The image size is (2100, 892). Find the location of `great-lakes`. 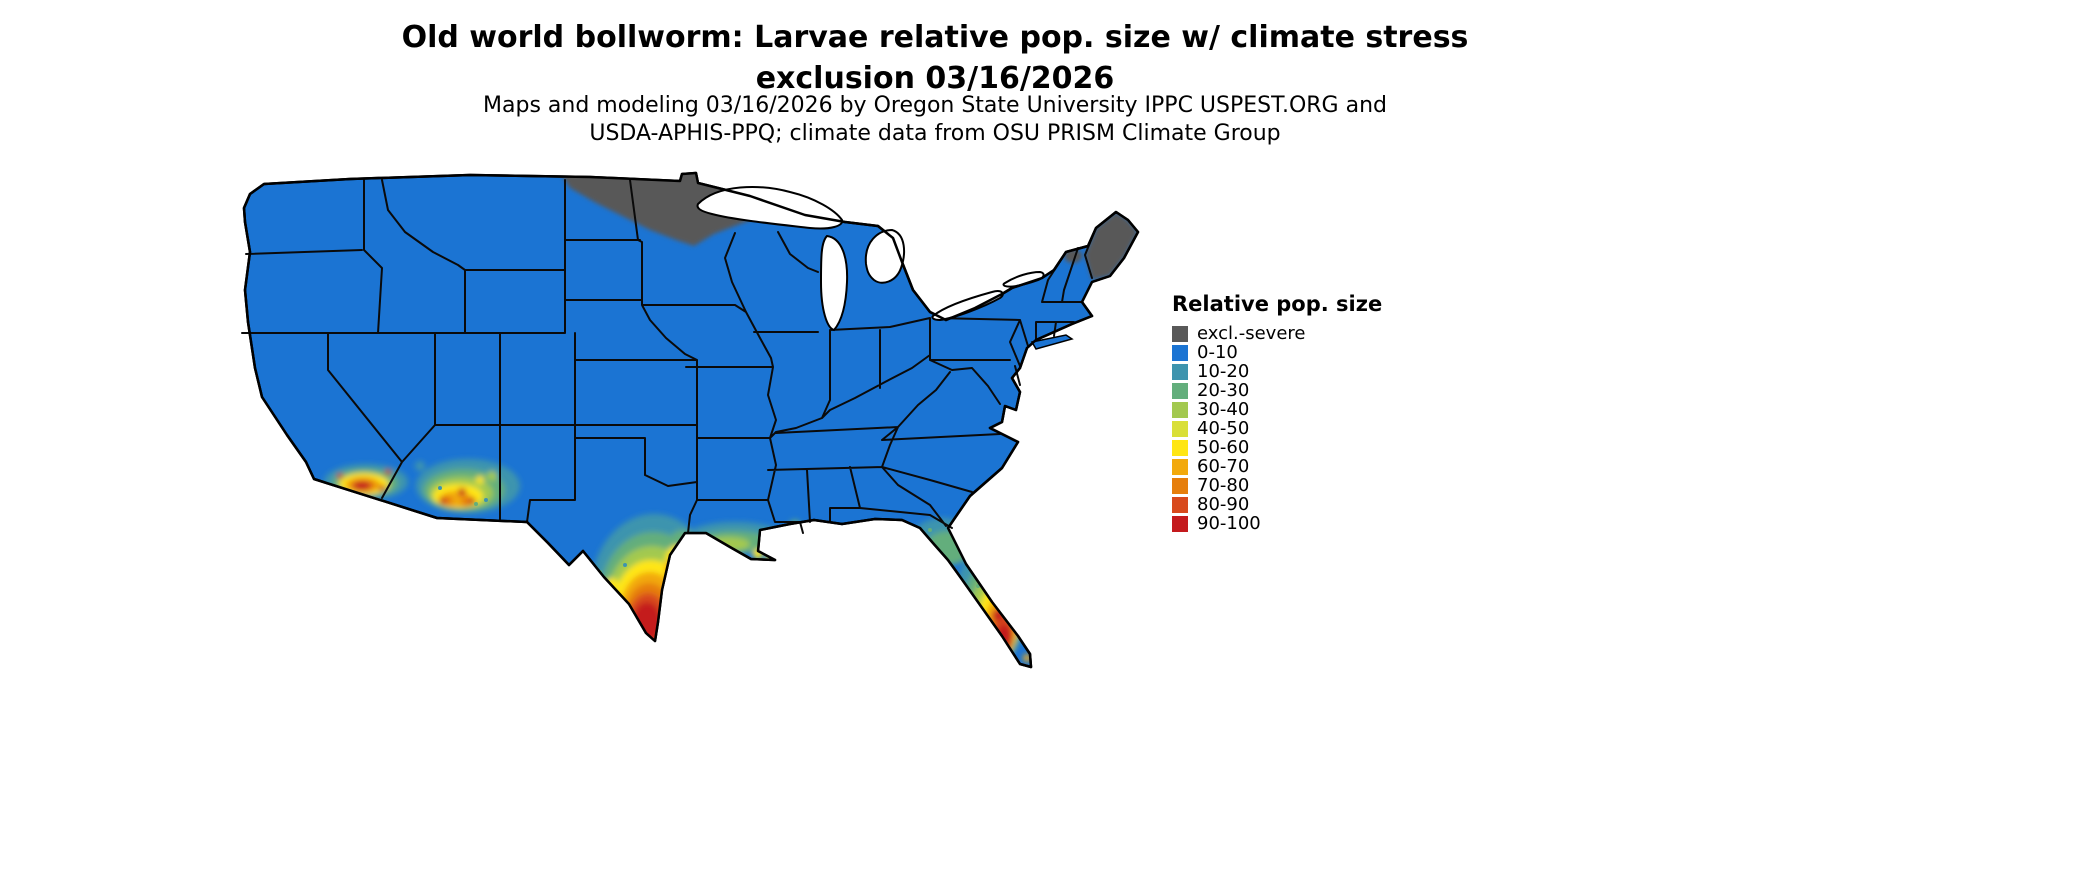

great-lakes is located at coordinates (870, 259).